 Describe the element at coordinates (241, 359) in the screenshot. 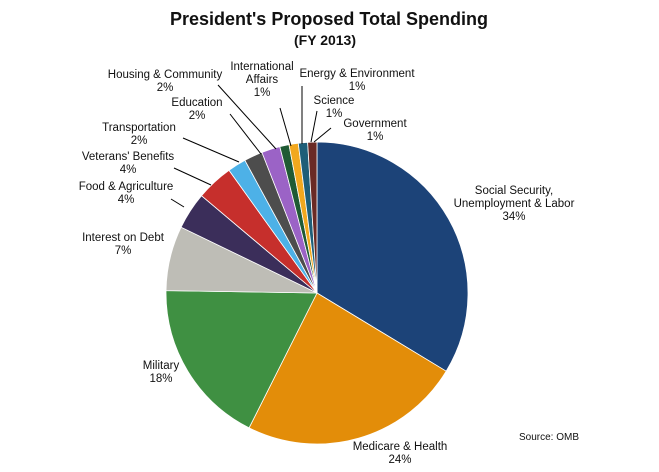

I see `pie-slice-military` at that location.